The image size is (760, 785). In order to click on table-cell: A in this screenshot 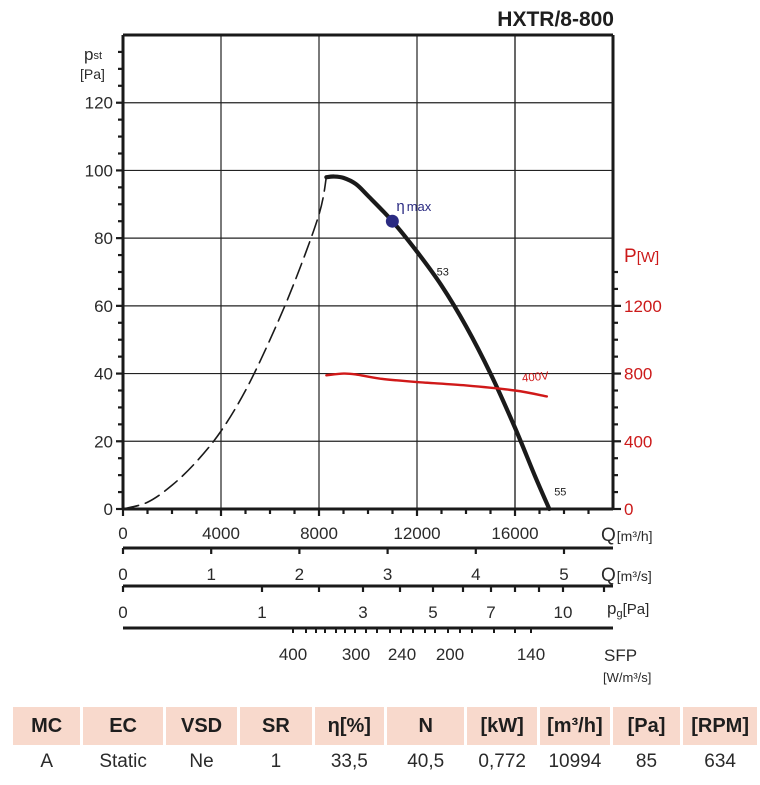, I will do `click(47, 761)`.